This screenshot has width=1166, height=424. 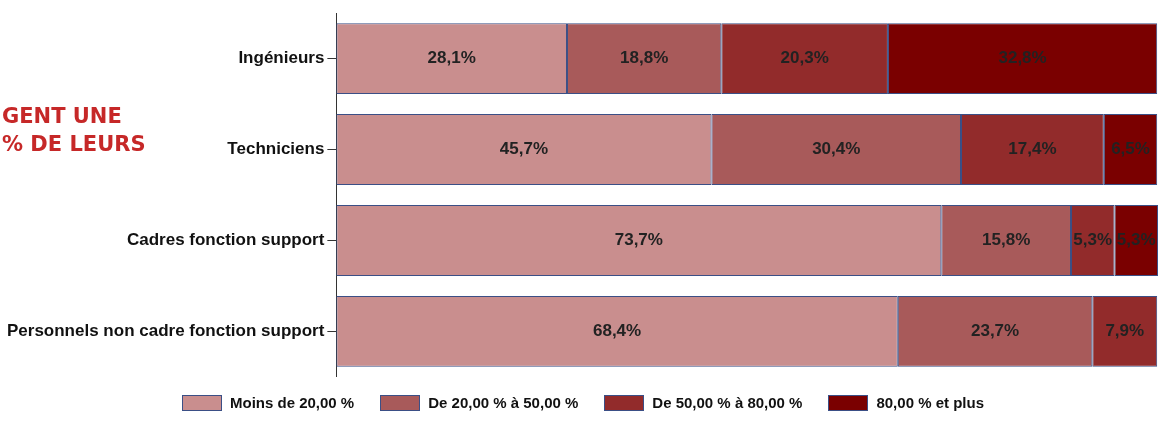 I want to click on data-label: 18,8%, so click(x=644, y=58).